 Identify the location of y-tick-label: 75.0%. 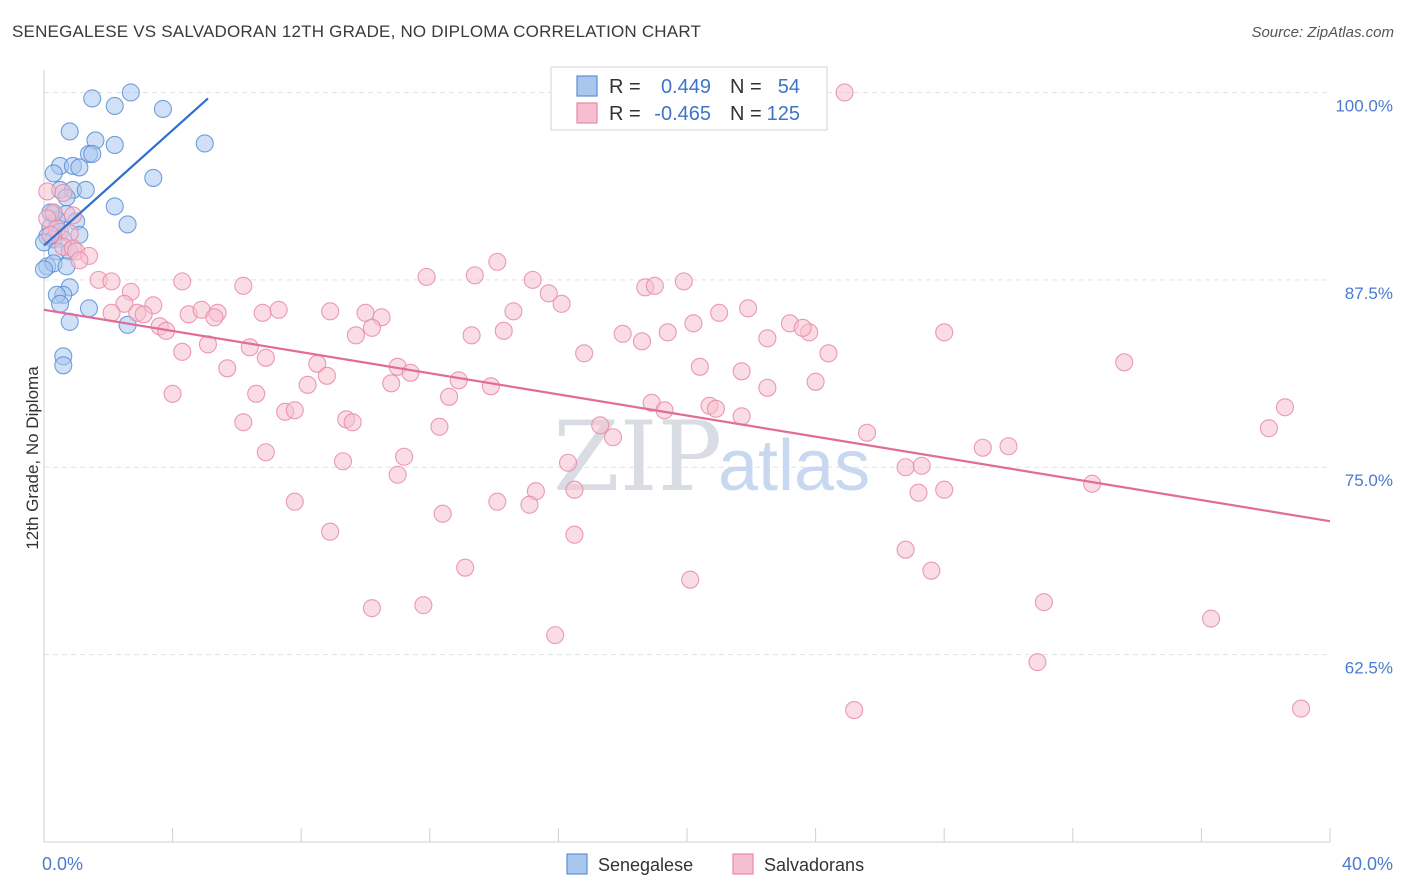
(1369, 480).